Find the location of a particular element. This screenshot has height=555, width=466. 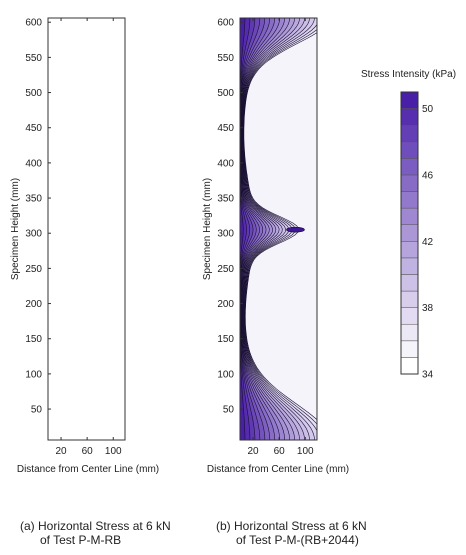

color-scale-tick-label: 50 is located at coordinates (428, 109).